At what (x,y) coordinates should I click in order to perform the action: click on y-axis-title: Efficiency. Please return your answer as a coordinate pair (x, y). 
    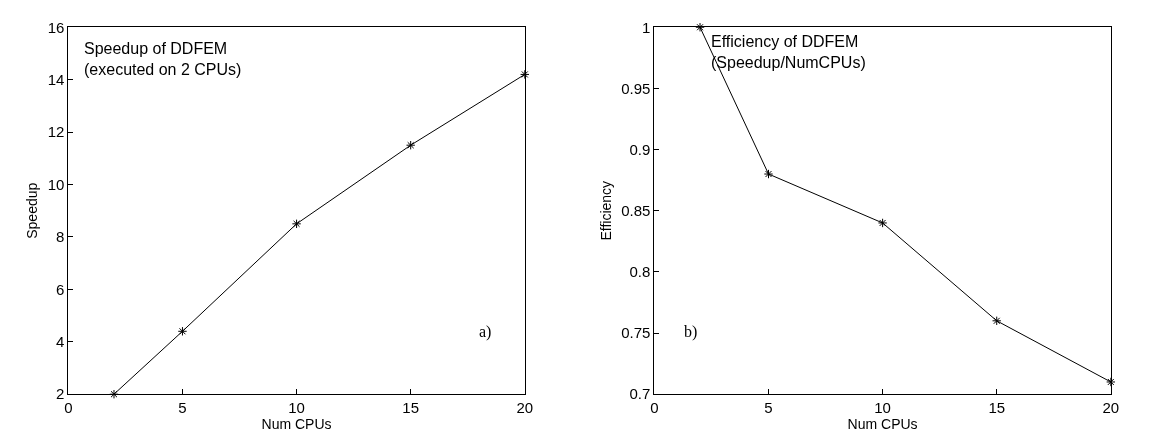
    Looking at the image, I should click on (605, 210).